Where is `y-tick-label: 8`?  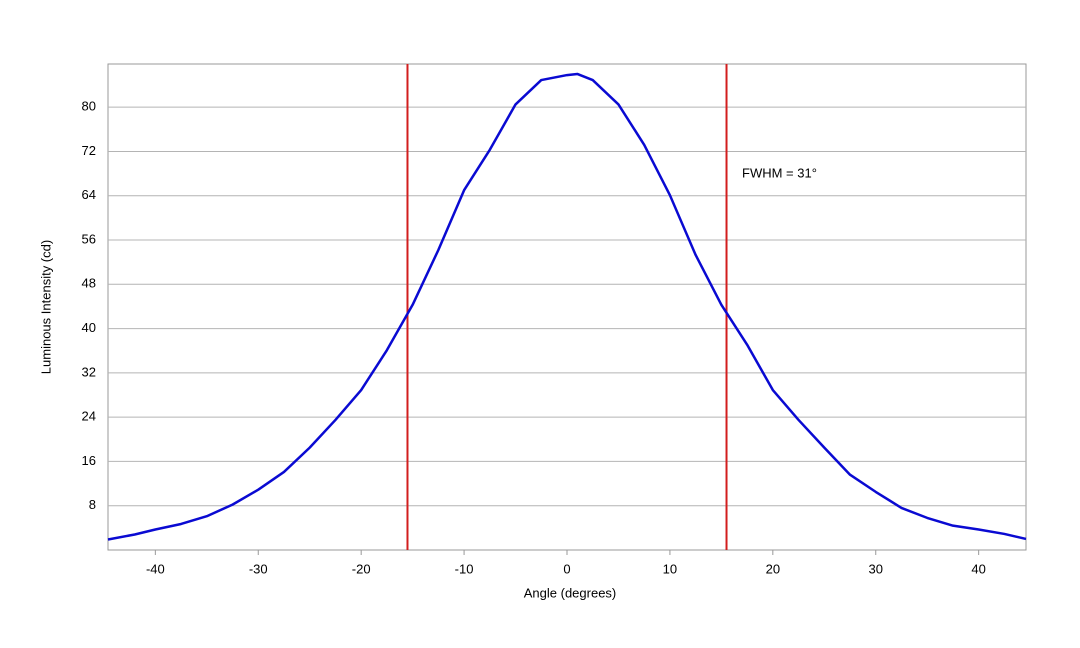
y-tick-label: 8 is located at coordinates (92, 504).